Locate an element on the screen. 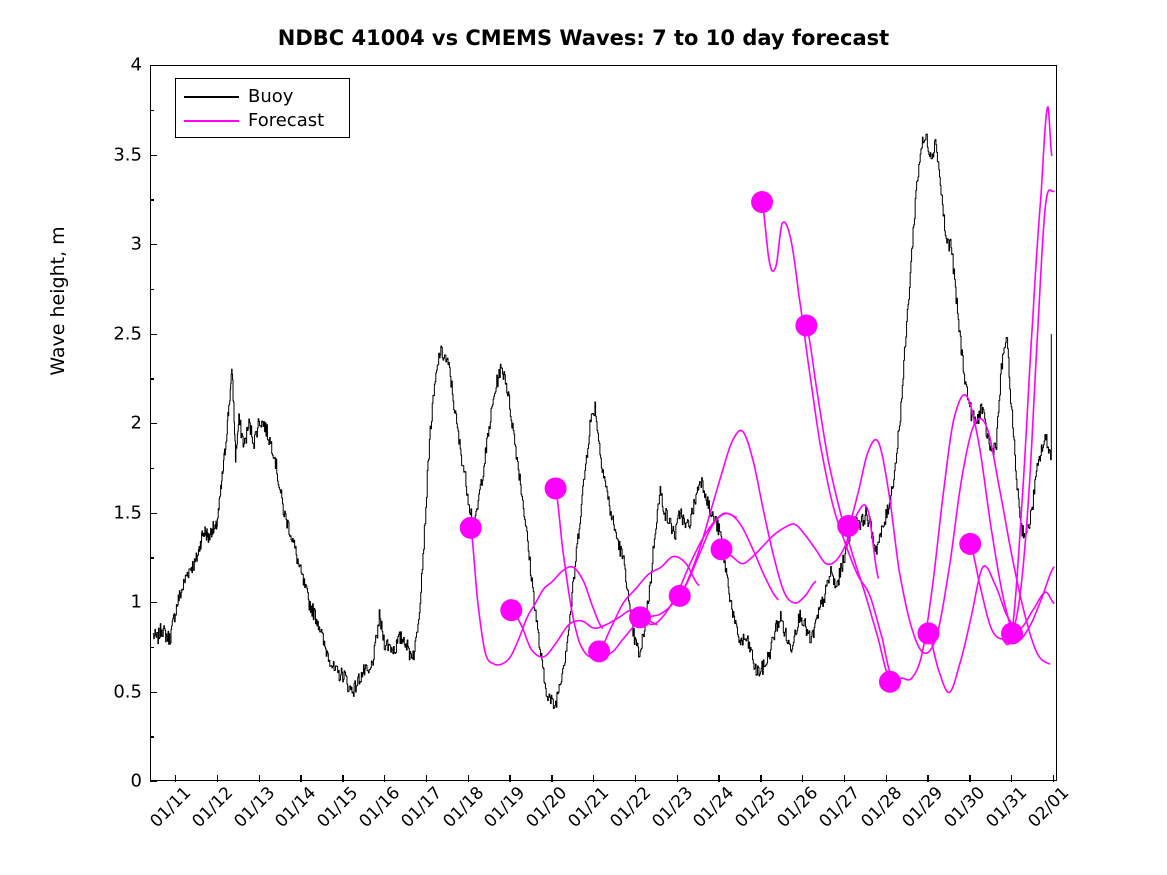 This screenshot has width=1167, height=875. x-tick-label: 01/22 is located at coordinates (630, 807).